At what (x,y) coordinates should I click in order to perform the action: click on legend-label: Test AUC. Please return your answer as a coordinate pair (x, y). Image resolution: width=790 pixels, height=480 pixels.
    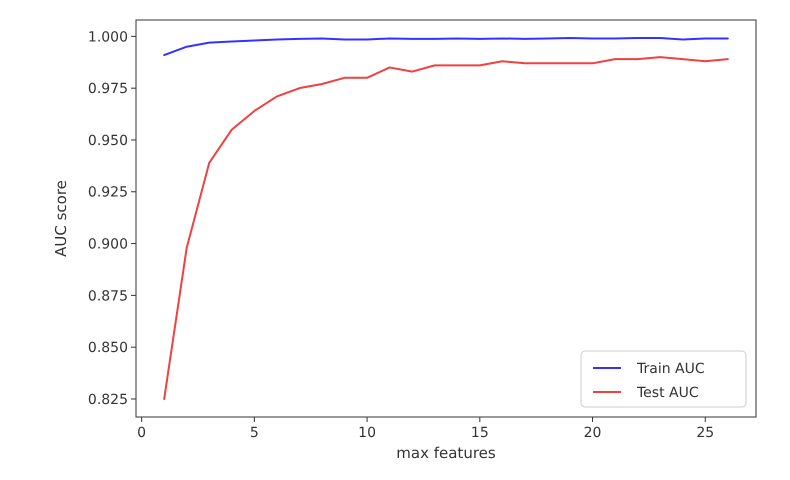
    Looking at the image, I should click on (667, 392).